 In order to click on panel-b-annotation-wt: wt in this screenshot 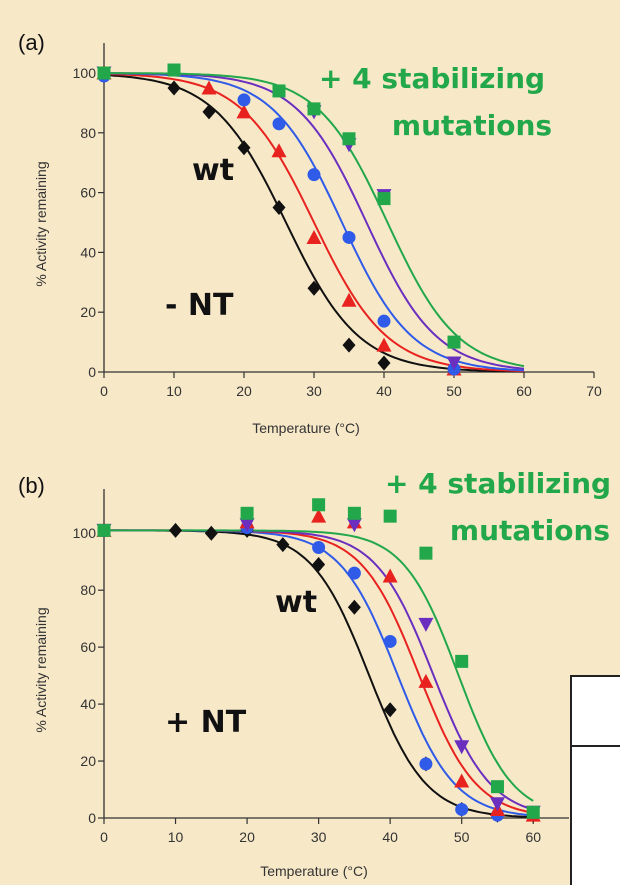, I will do `click(296, 602)`.